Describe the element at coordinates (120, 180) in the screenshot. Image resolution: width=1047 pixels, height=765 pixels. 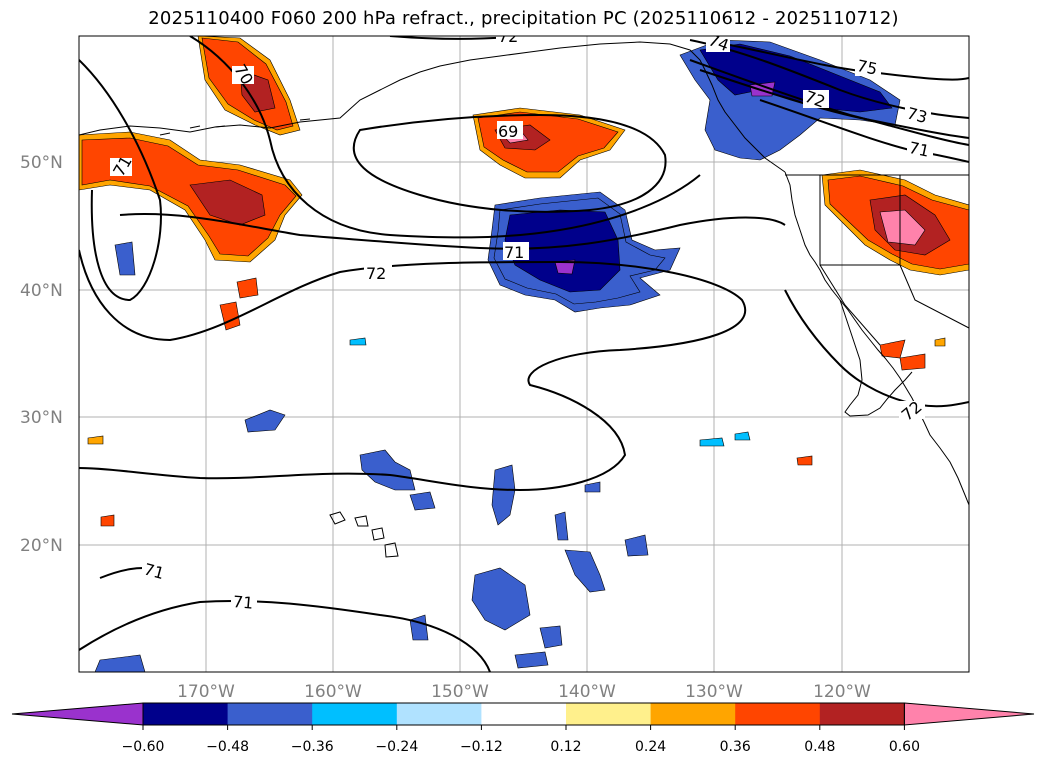
I see `contour-71-west` at that location.